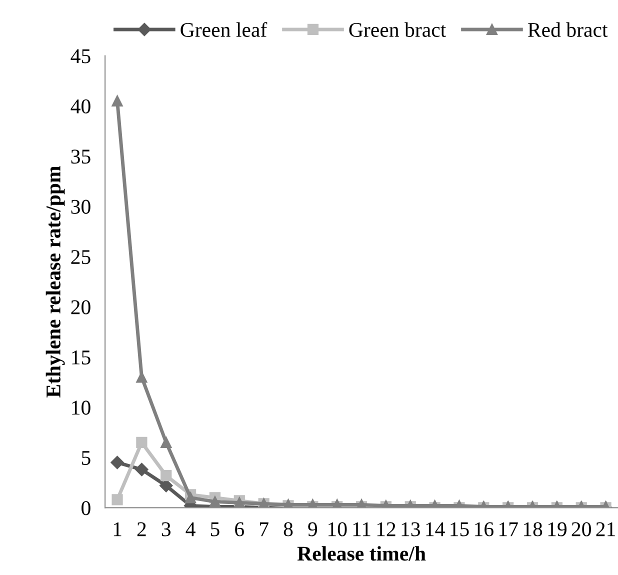 The height and width of the screenshot is (575, 618). Describe the element at coordinates (557, 529) in the screenshot. I see `x-tick-label: 19` at that location.